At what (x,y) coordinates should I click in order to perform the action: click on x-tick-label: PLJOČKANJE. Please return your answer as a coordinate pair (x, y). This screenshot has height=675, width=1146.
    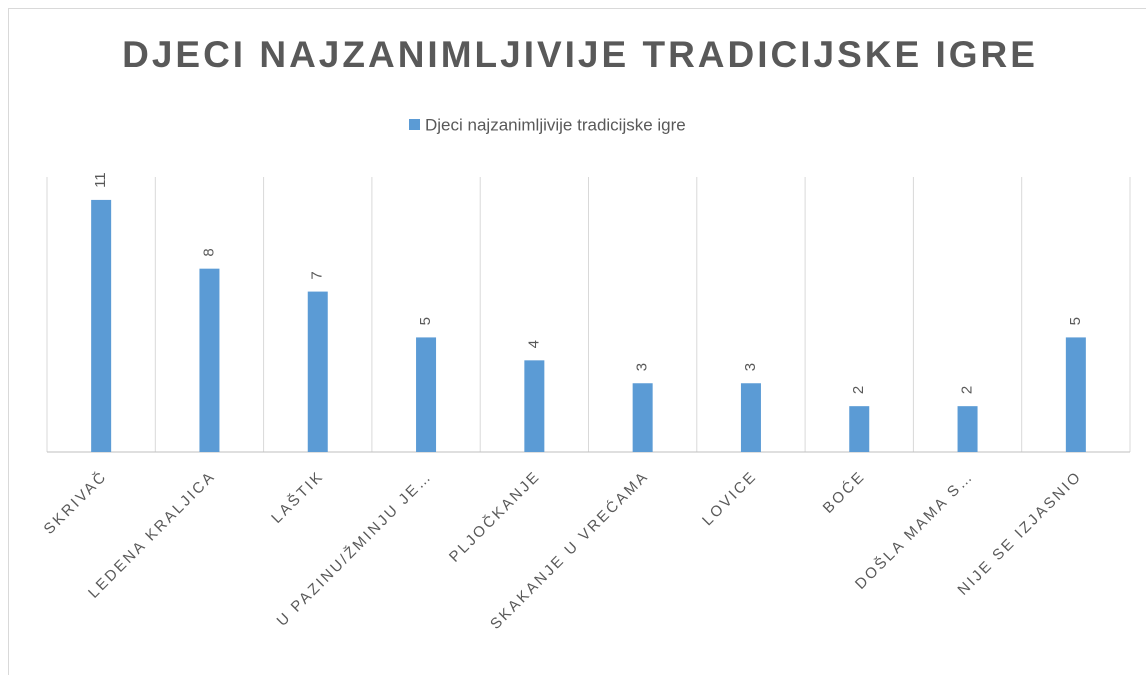
    Looking at the image, I should click on (495, 517).